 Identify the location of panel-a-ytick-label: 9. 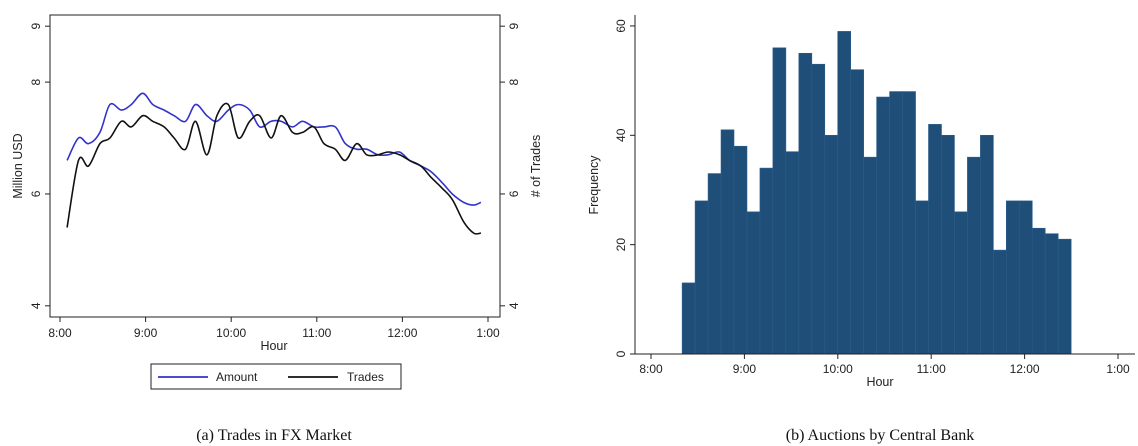
(36, 26).